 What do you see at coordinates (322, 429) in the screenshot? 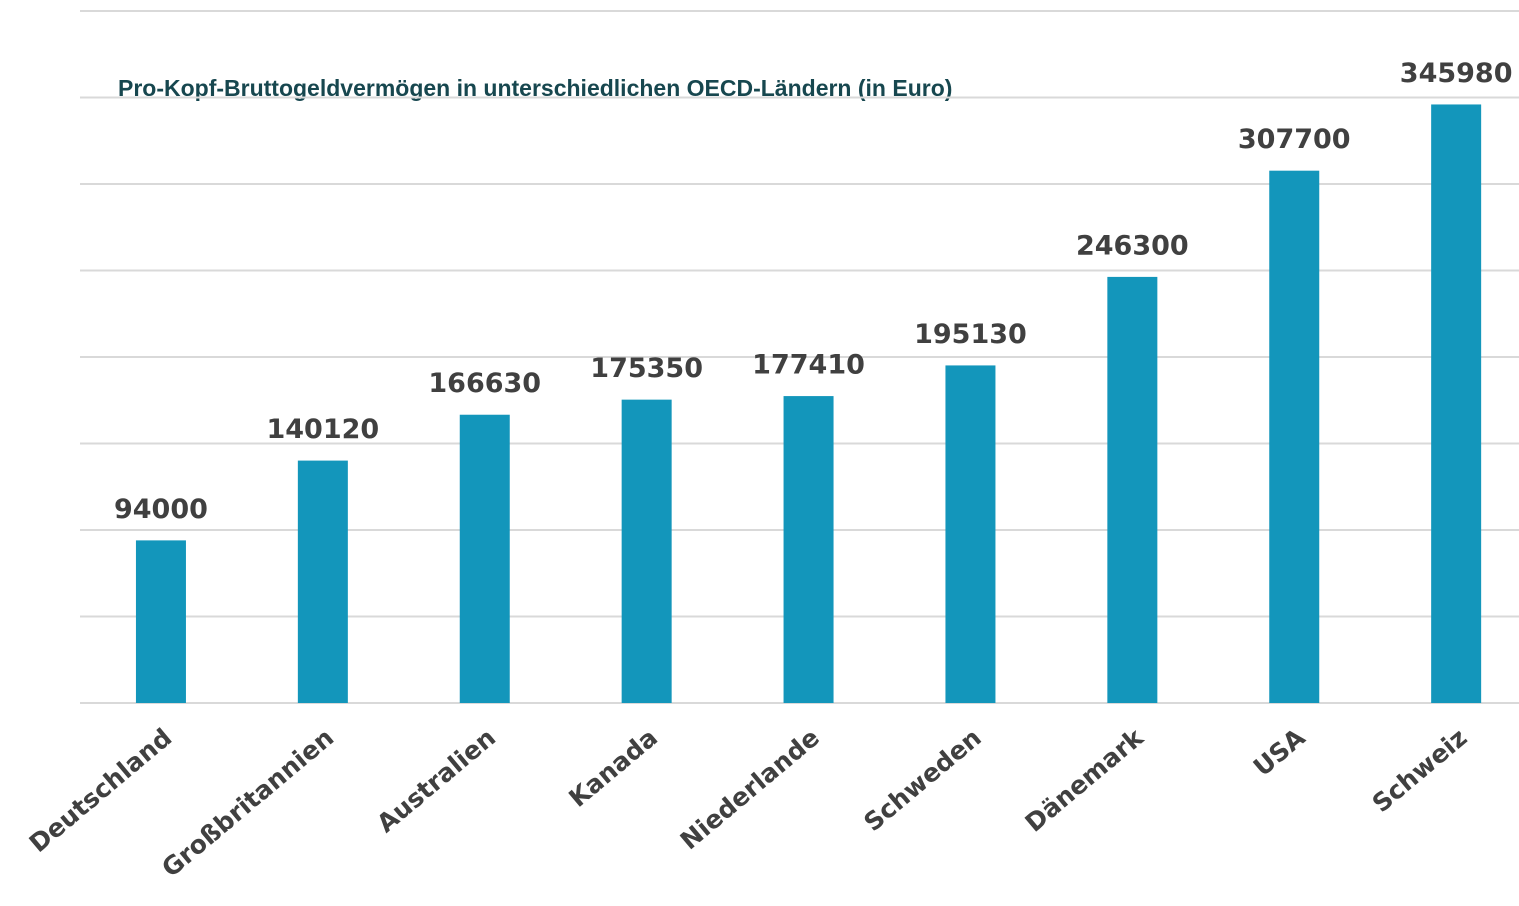
I see `value-label: 140120` at bounding box center [322, 429].